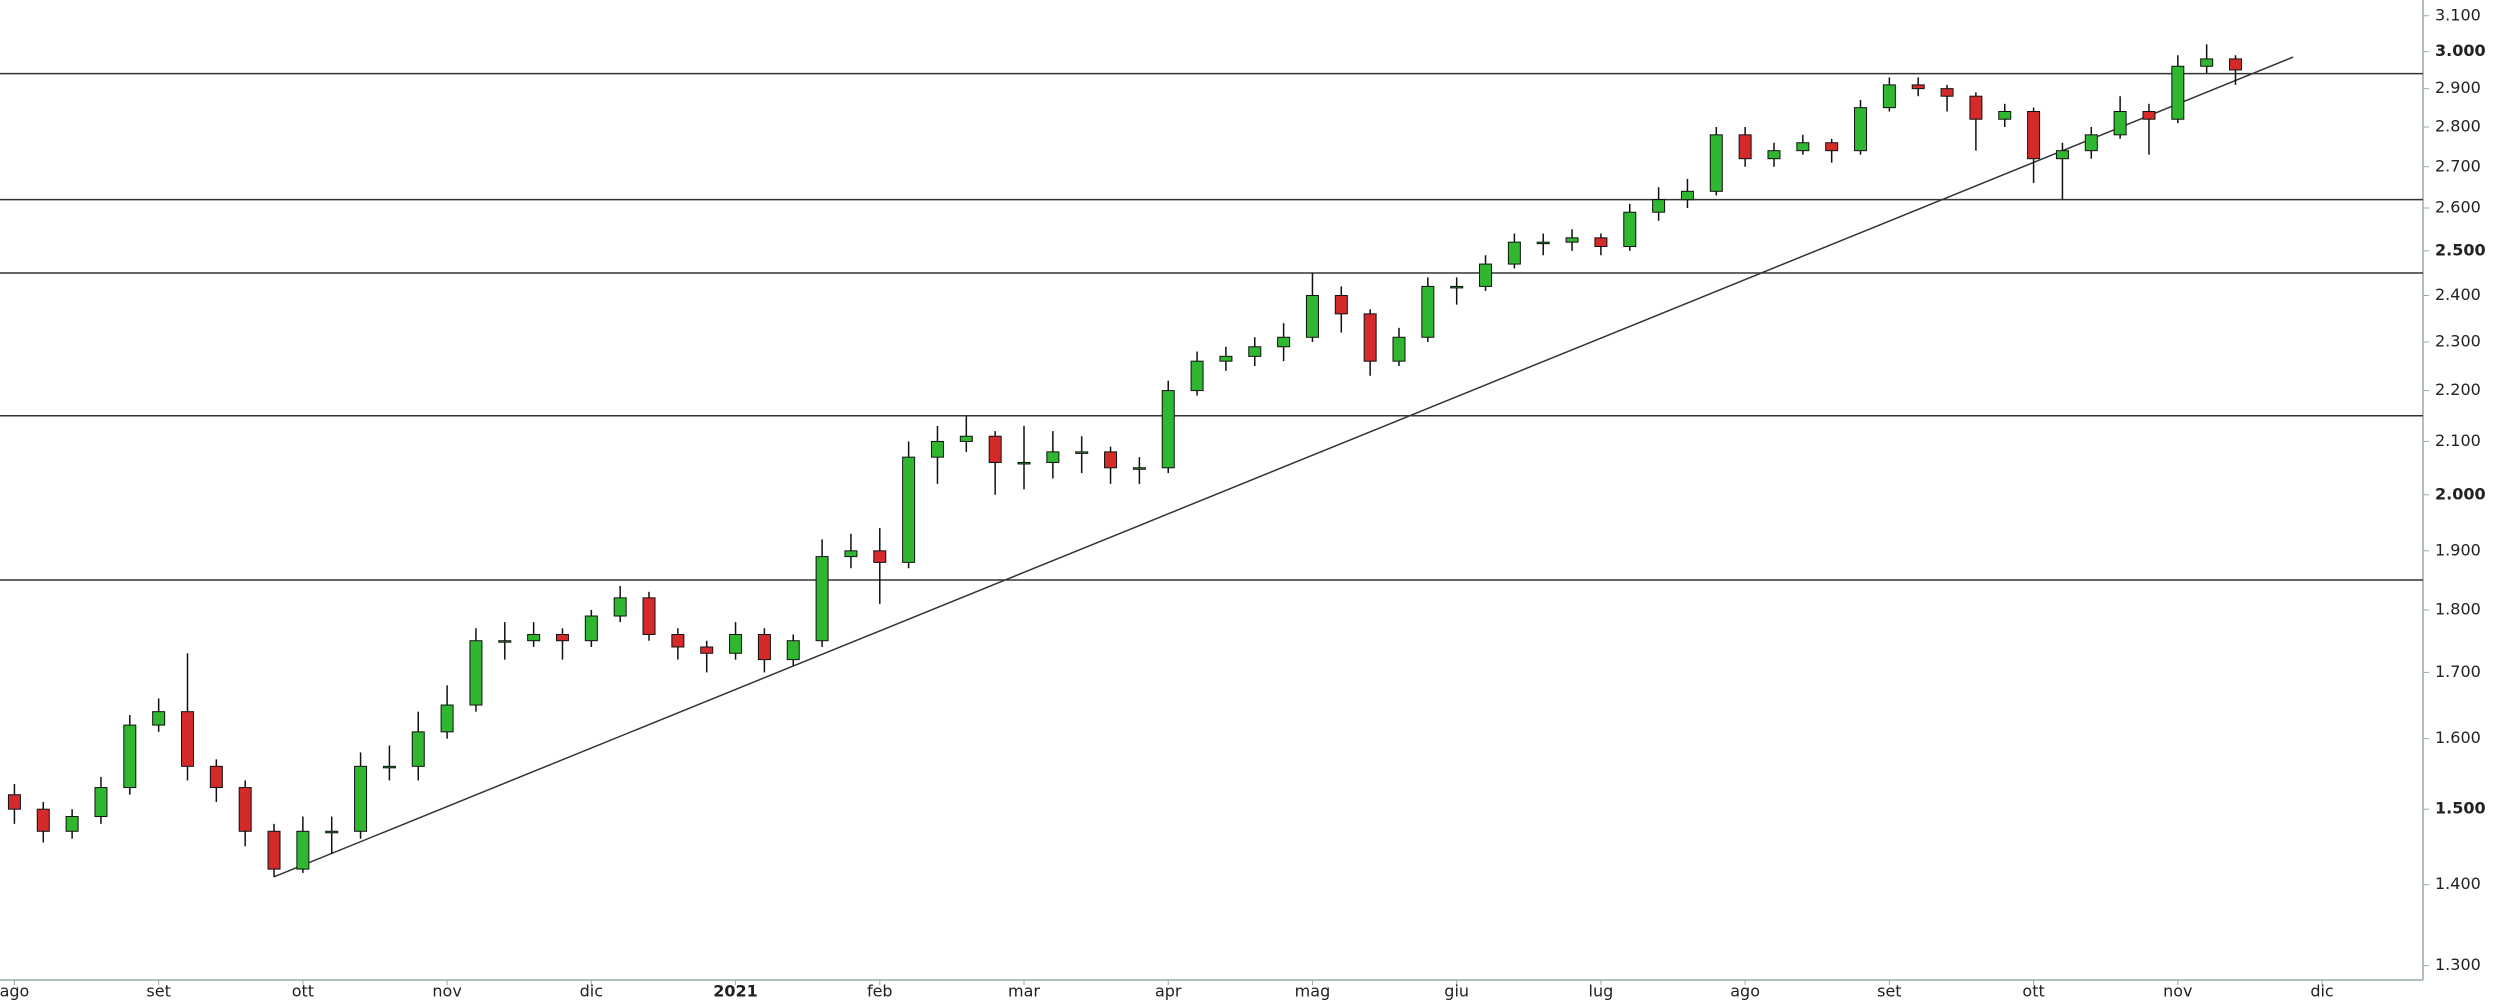  What do you see at coordinates (1024, 991) in the screenshot?
I see `x-tick-label: mar` at bounding box center [1024, 991].